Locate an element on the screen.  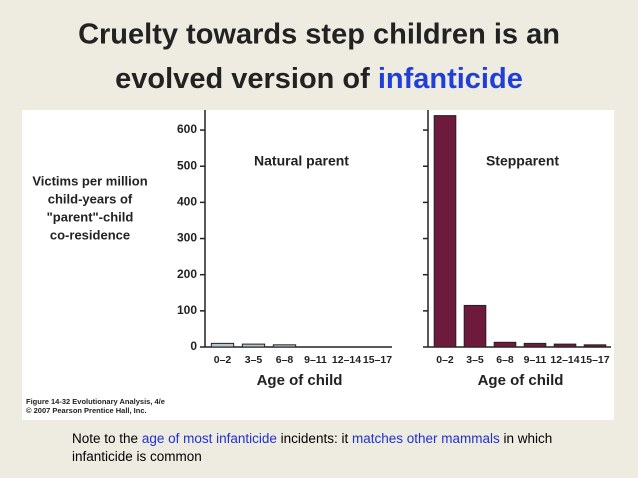
y-axis-label: Victims per million is located at coordinates (89, 180).